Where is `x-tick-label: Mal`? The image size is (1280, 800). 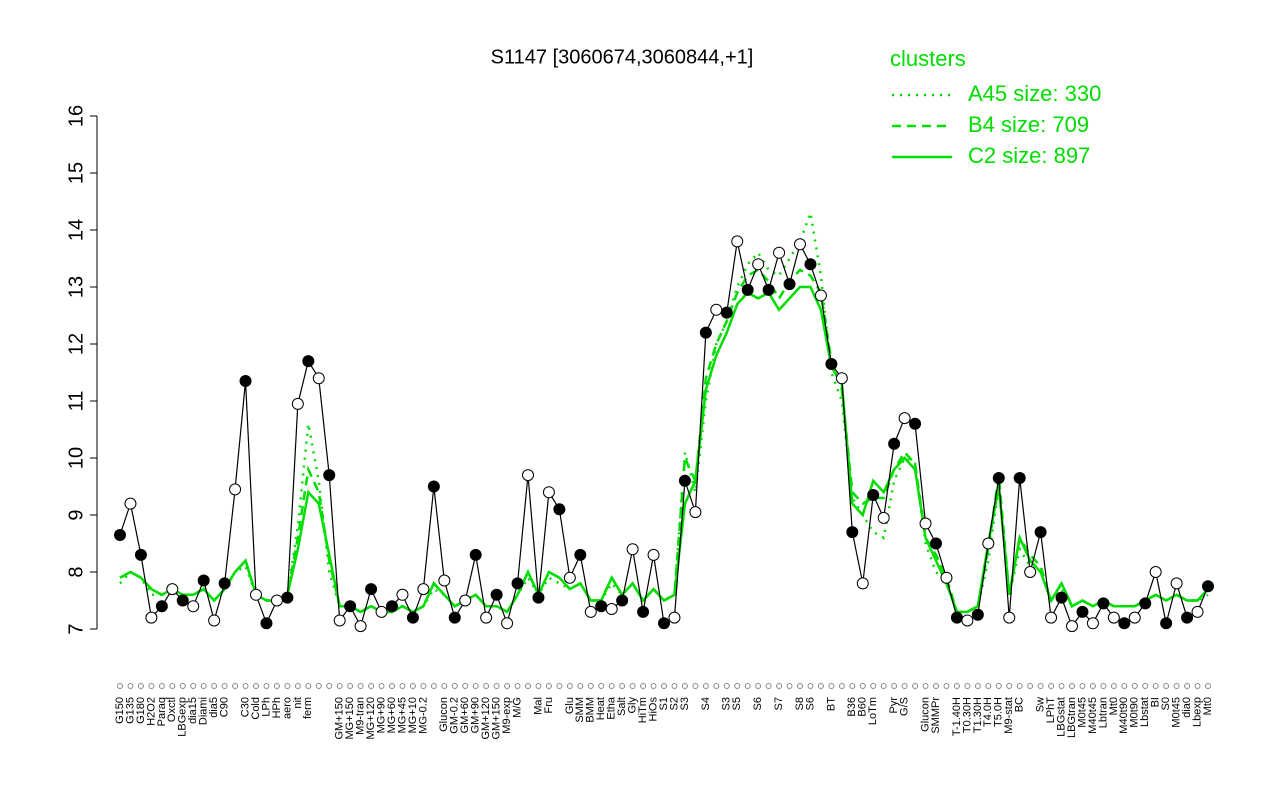
x-tick-label: Mal is located at coordinates (538, 706).